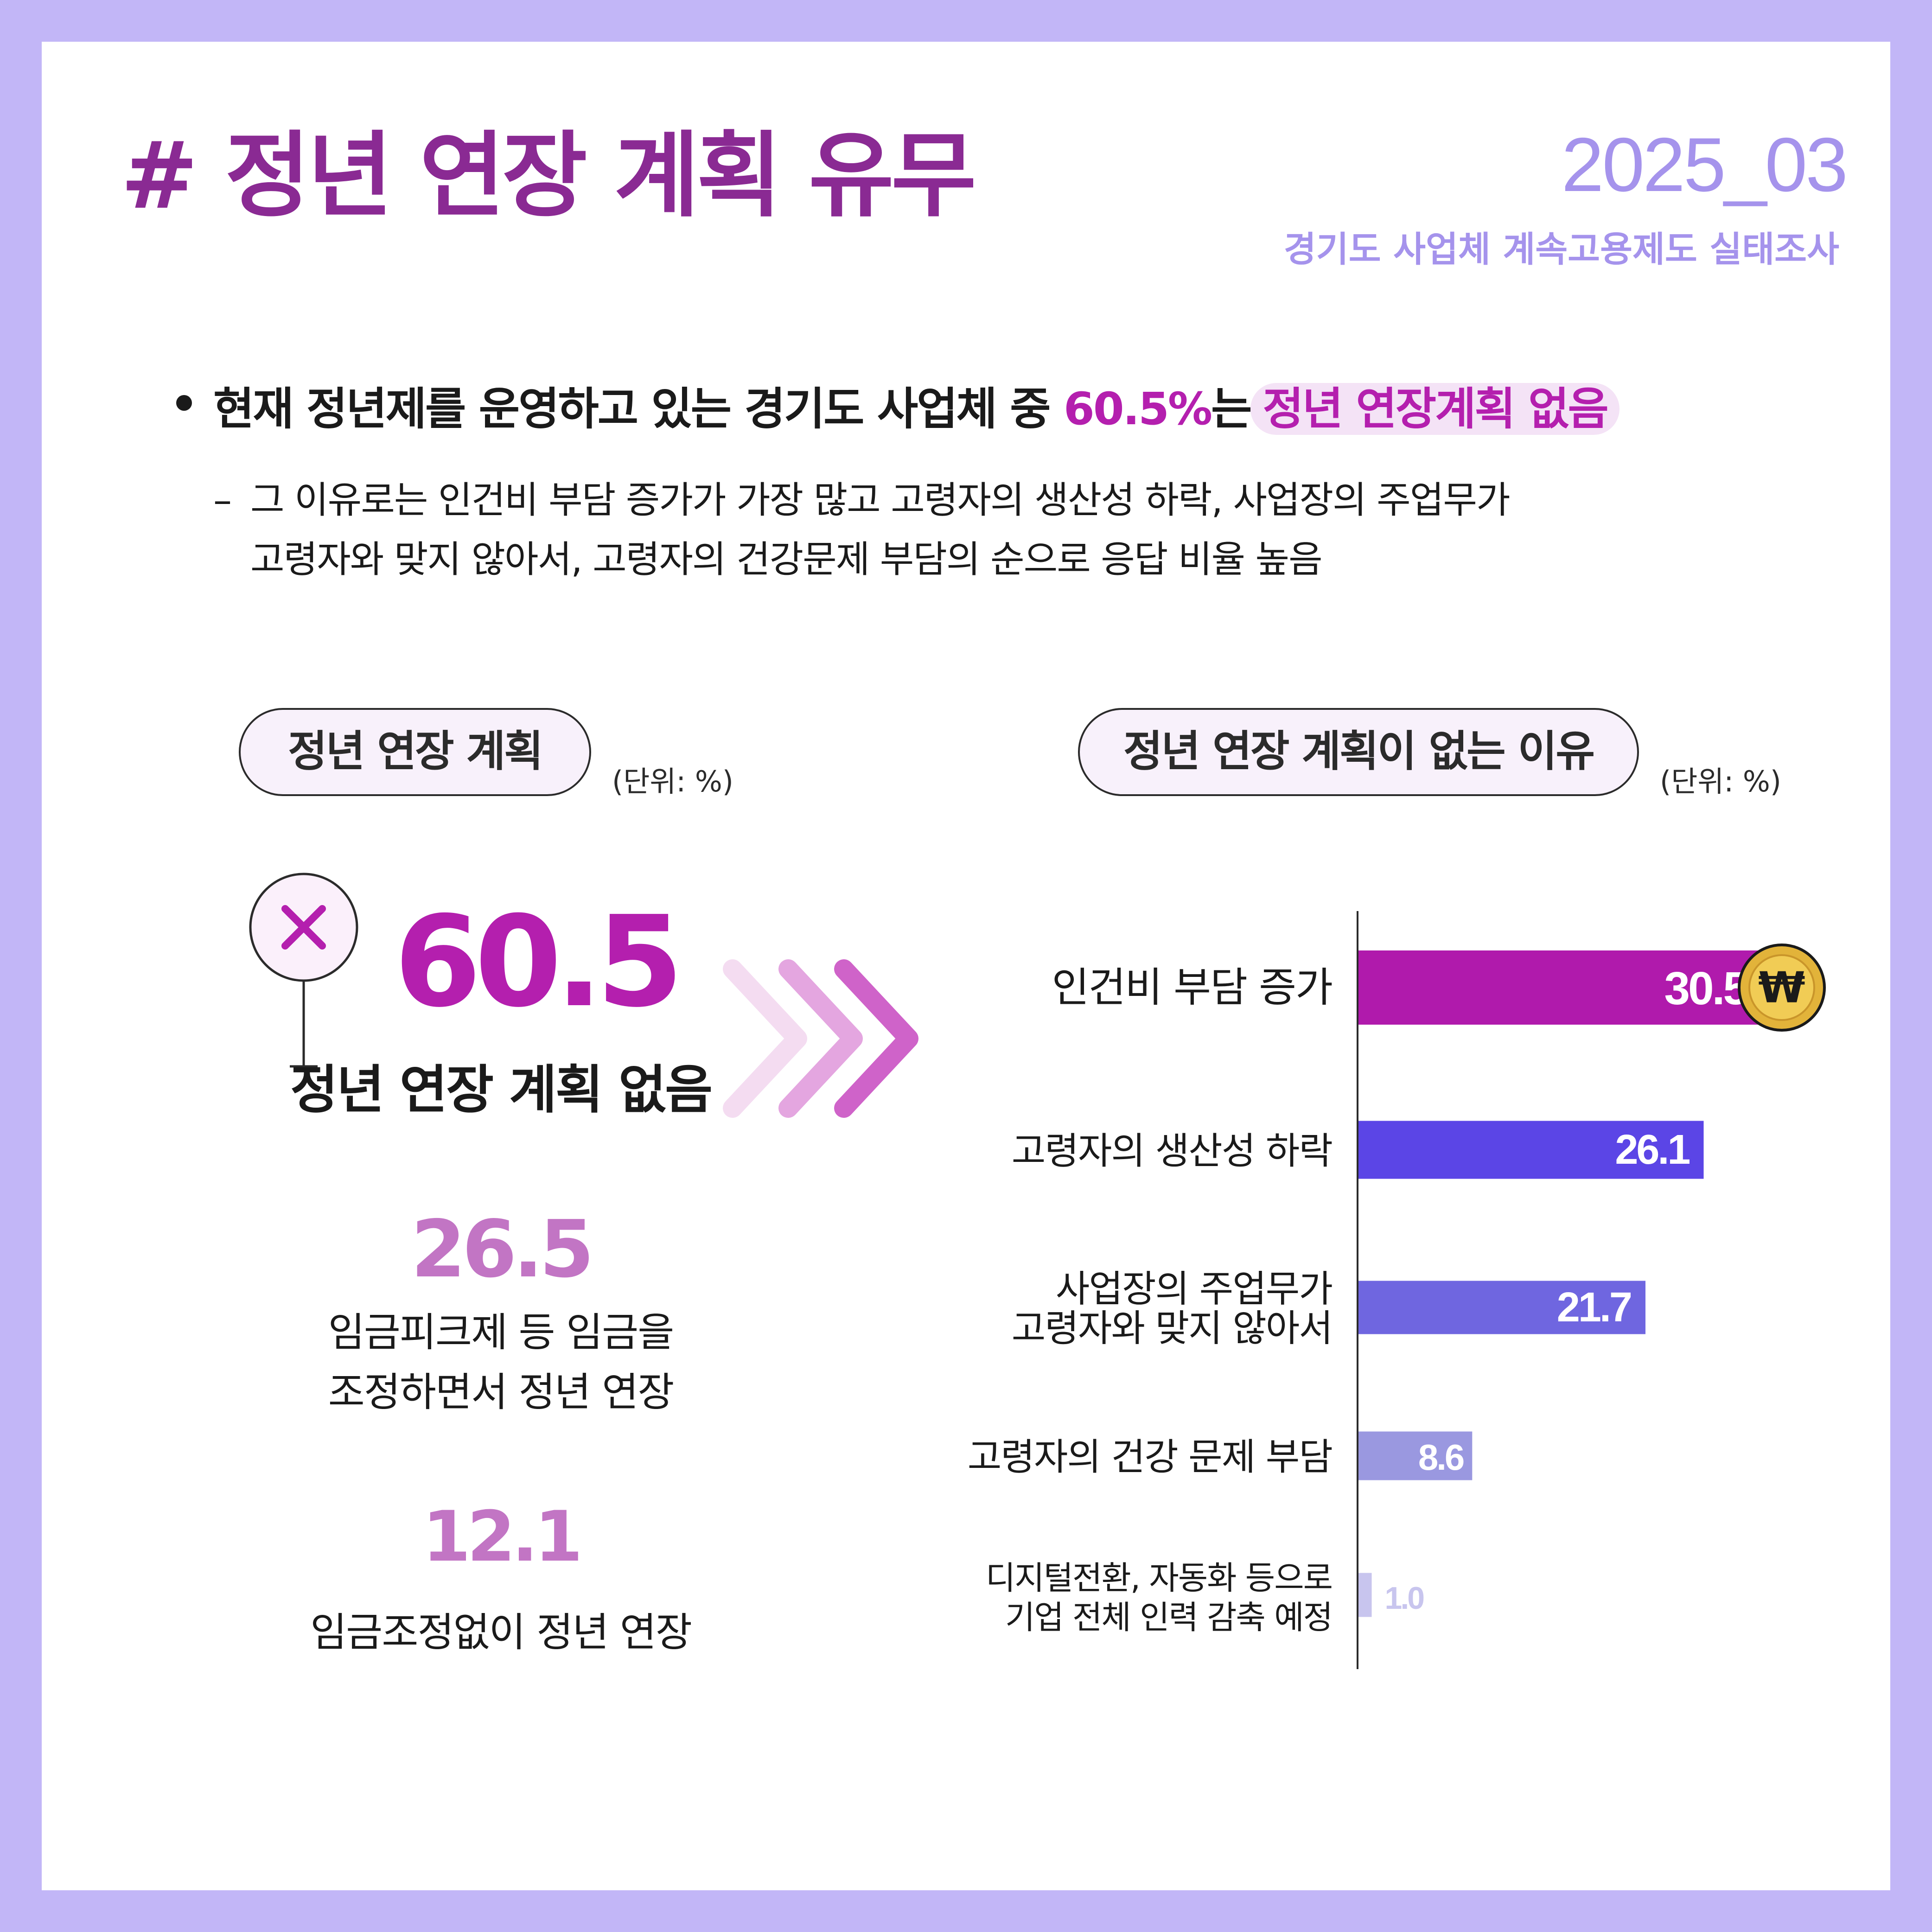 Image resolution: width=1932 pixels, height=1932 pixels. I want to click on category-label-0-0: 인건비 부담 증가, so click(1192, 987).